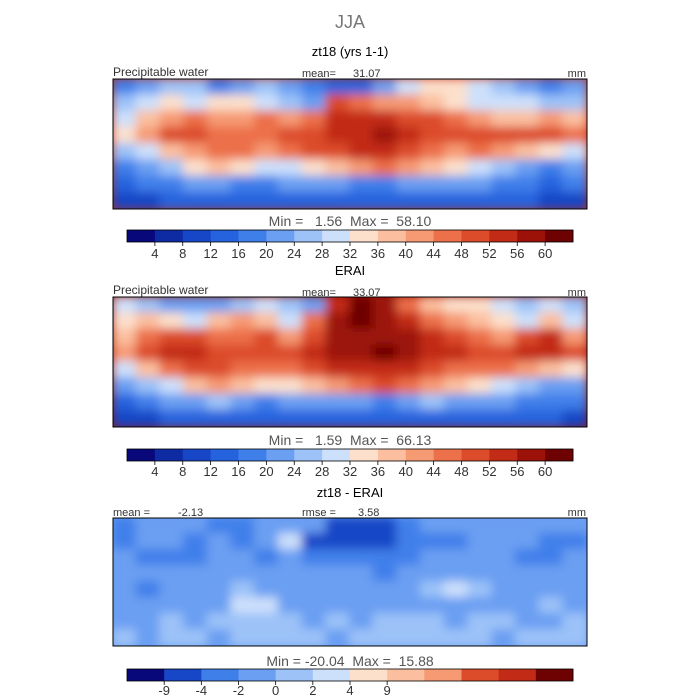 This screenshot has width=700, height=700. I want to click on field-label: Precipitable water, so click(160, 72).